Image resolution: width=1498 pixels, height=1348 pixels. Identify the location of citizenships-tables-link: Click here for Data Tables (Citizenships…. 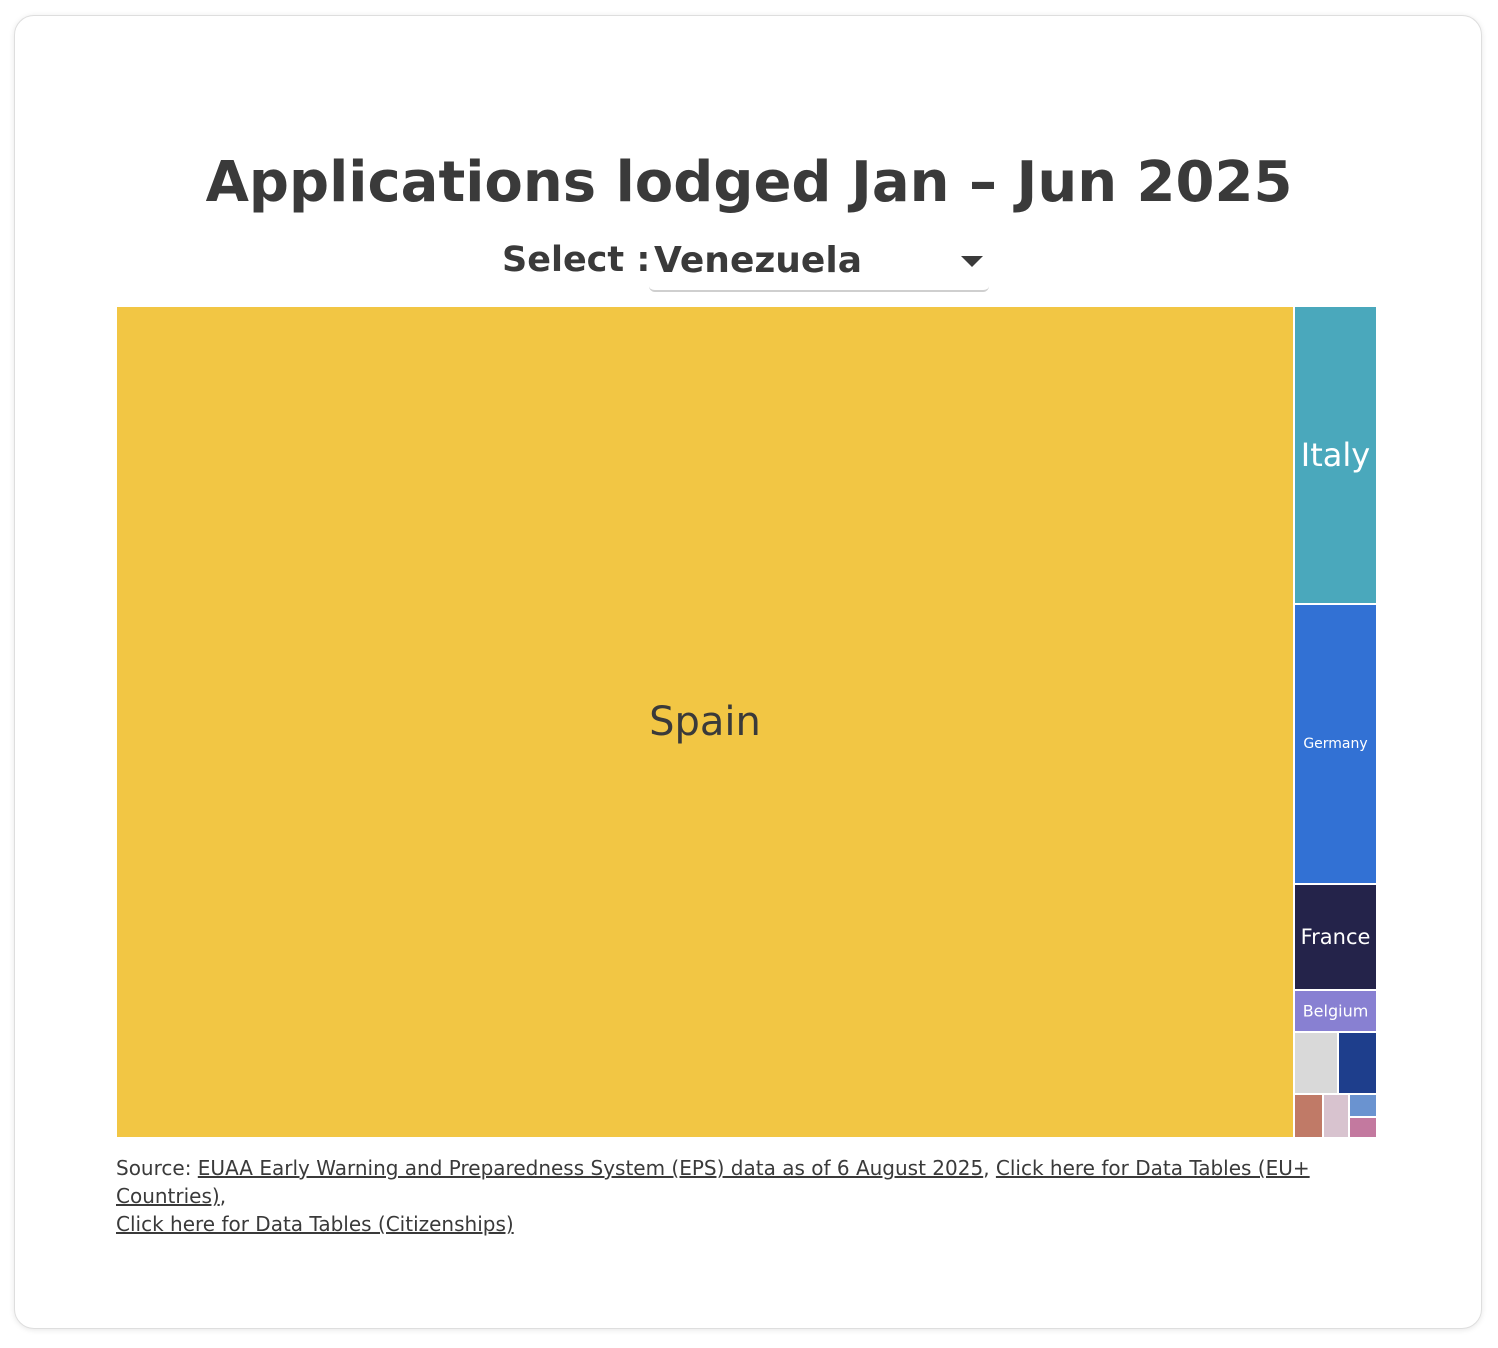
(315, 1224).